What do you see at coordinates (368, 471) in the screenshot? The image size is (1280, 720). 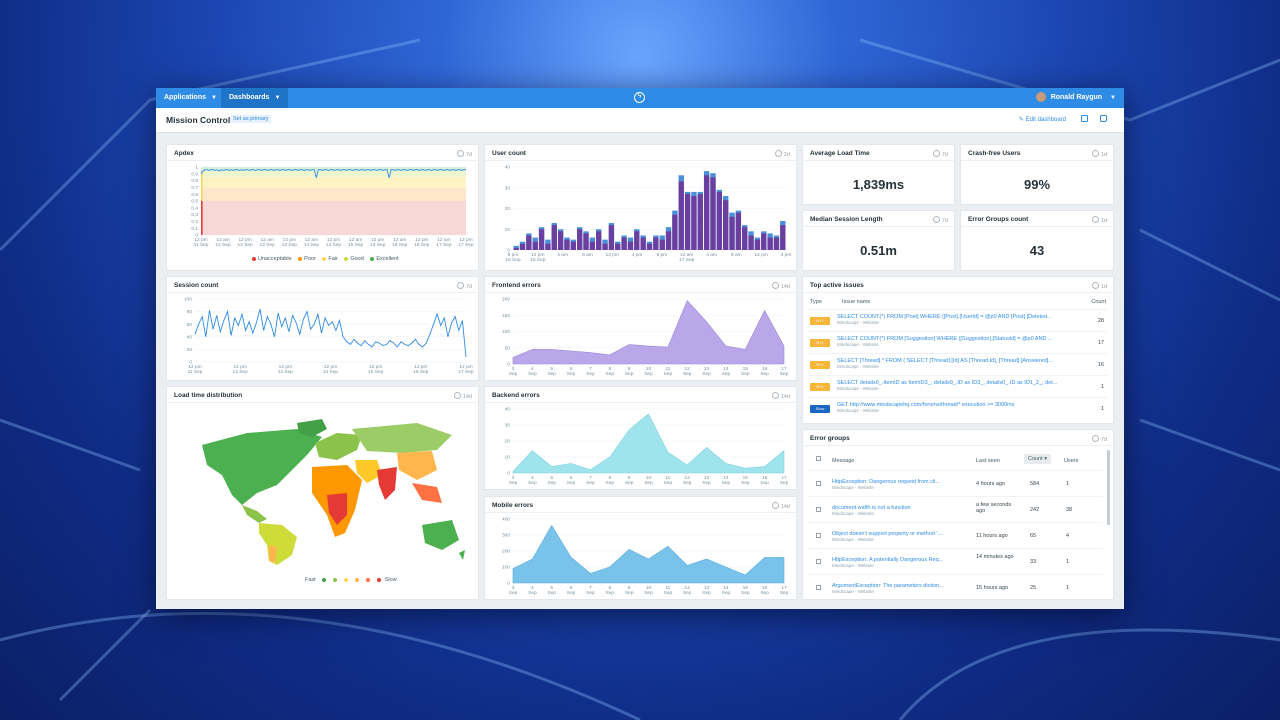 I see `map-middle-east` at bounding box center [368, 471].